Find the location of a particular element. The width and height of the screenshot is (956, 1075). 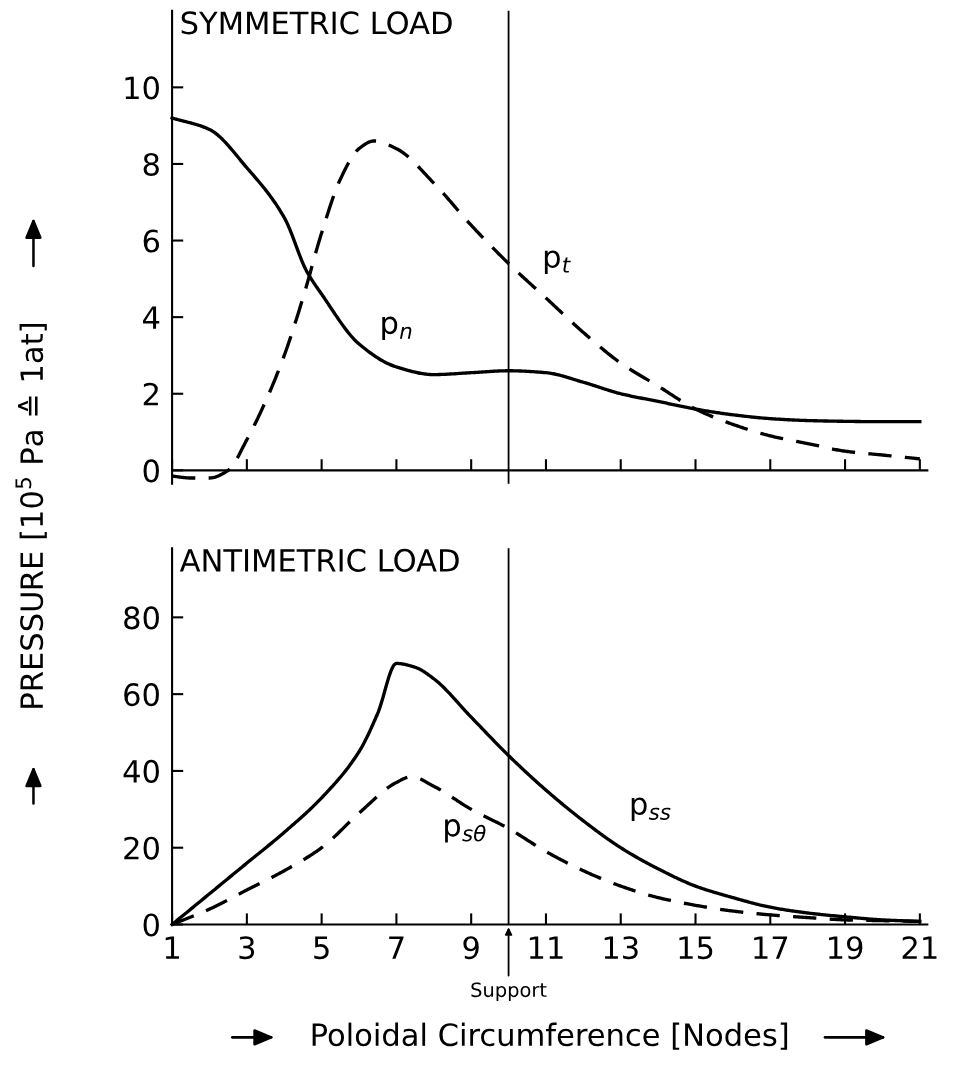

series-label: p$_{n}$ is located at coordinates (397, 328).